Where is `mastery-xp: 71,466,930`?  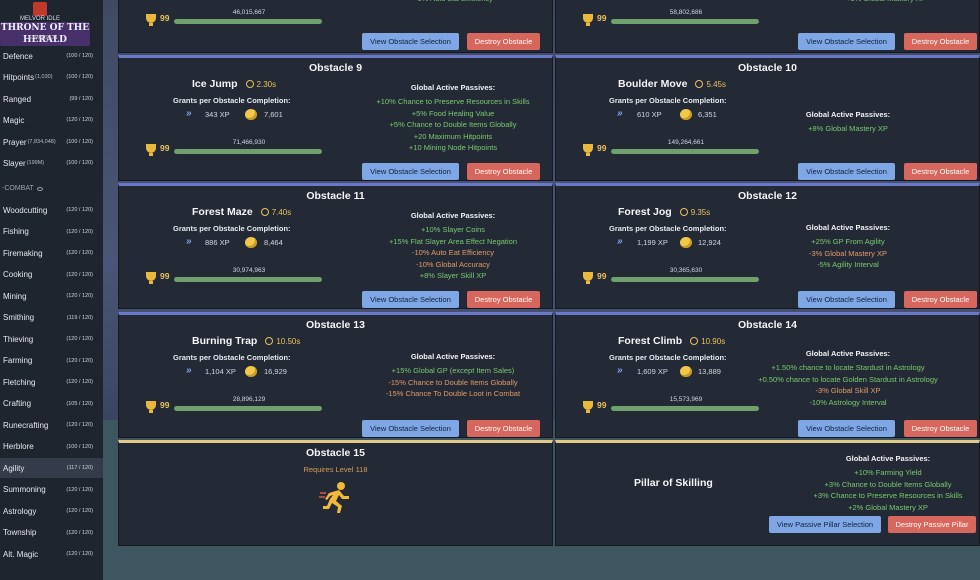 mastery-xp: 71,466,930 is located at coordinates (249, 142).